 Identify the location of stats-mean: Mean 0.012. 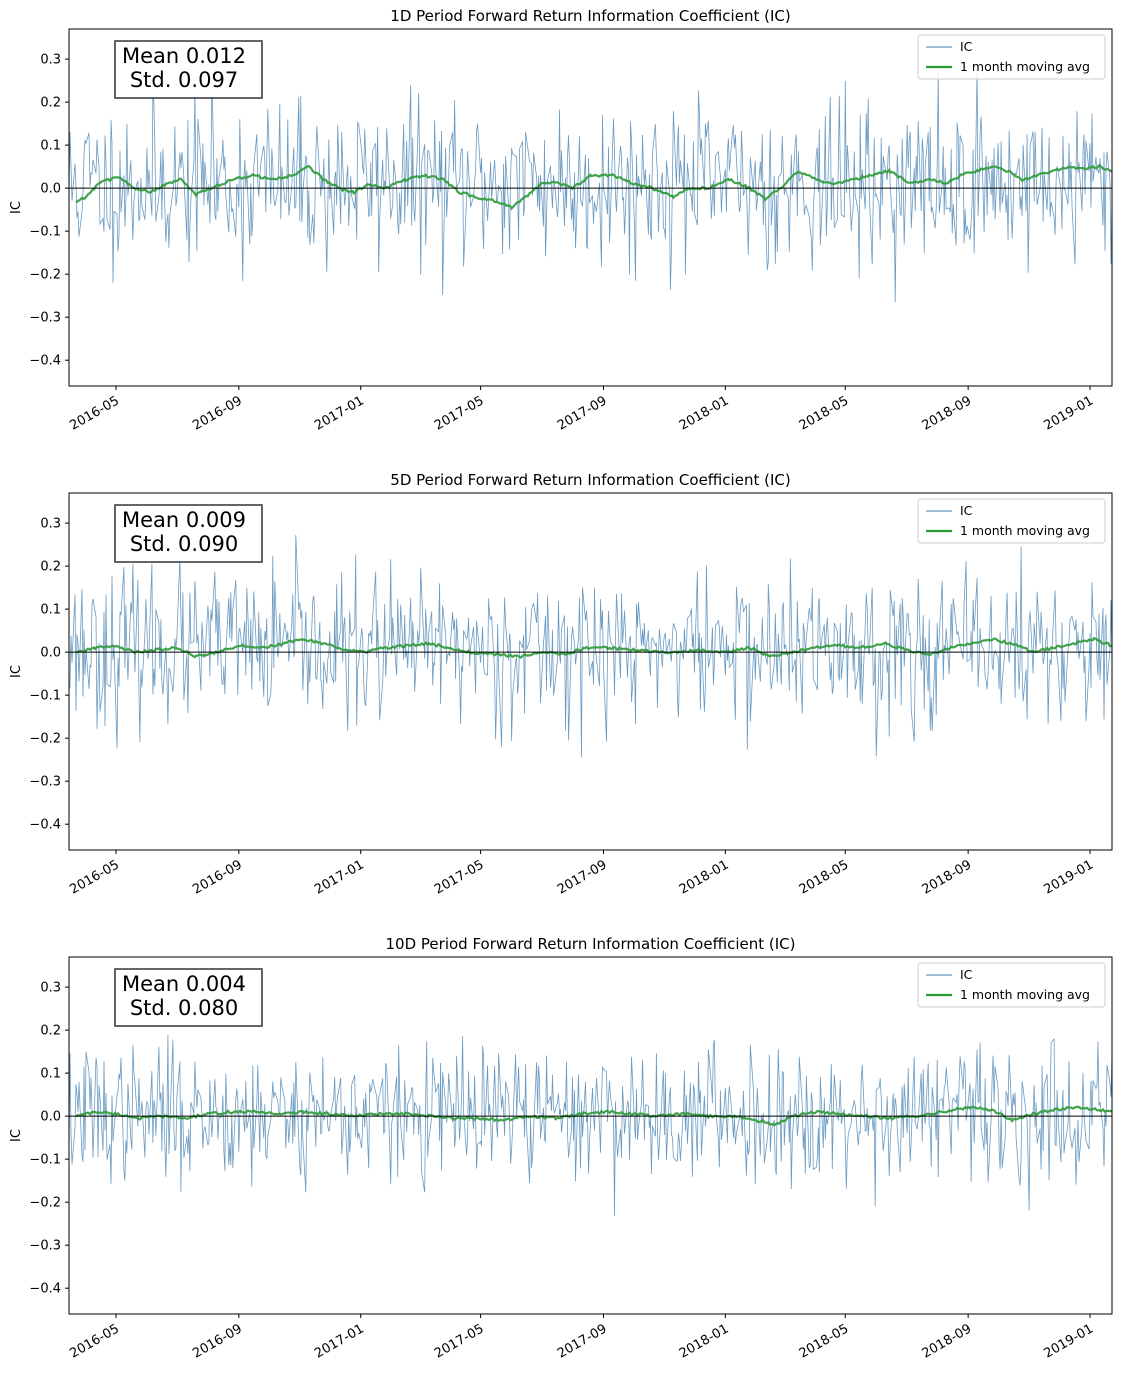
(184, 56).